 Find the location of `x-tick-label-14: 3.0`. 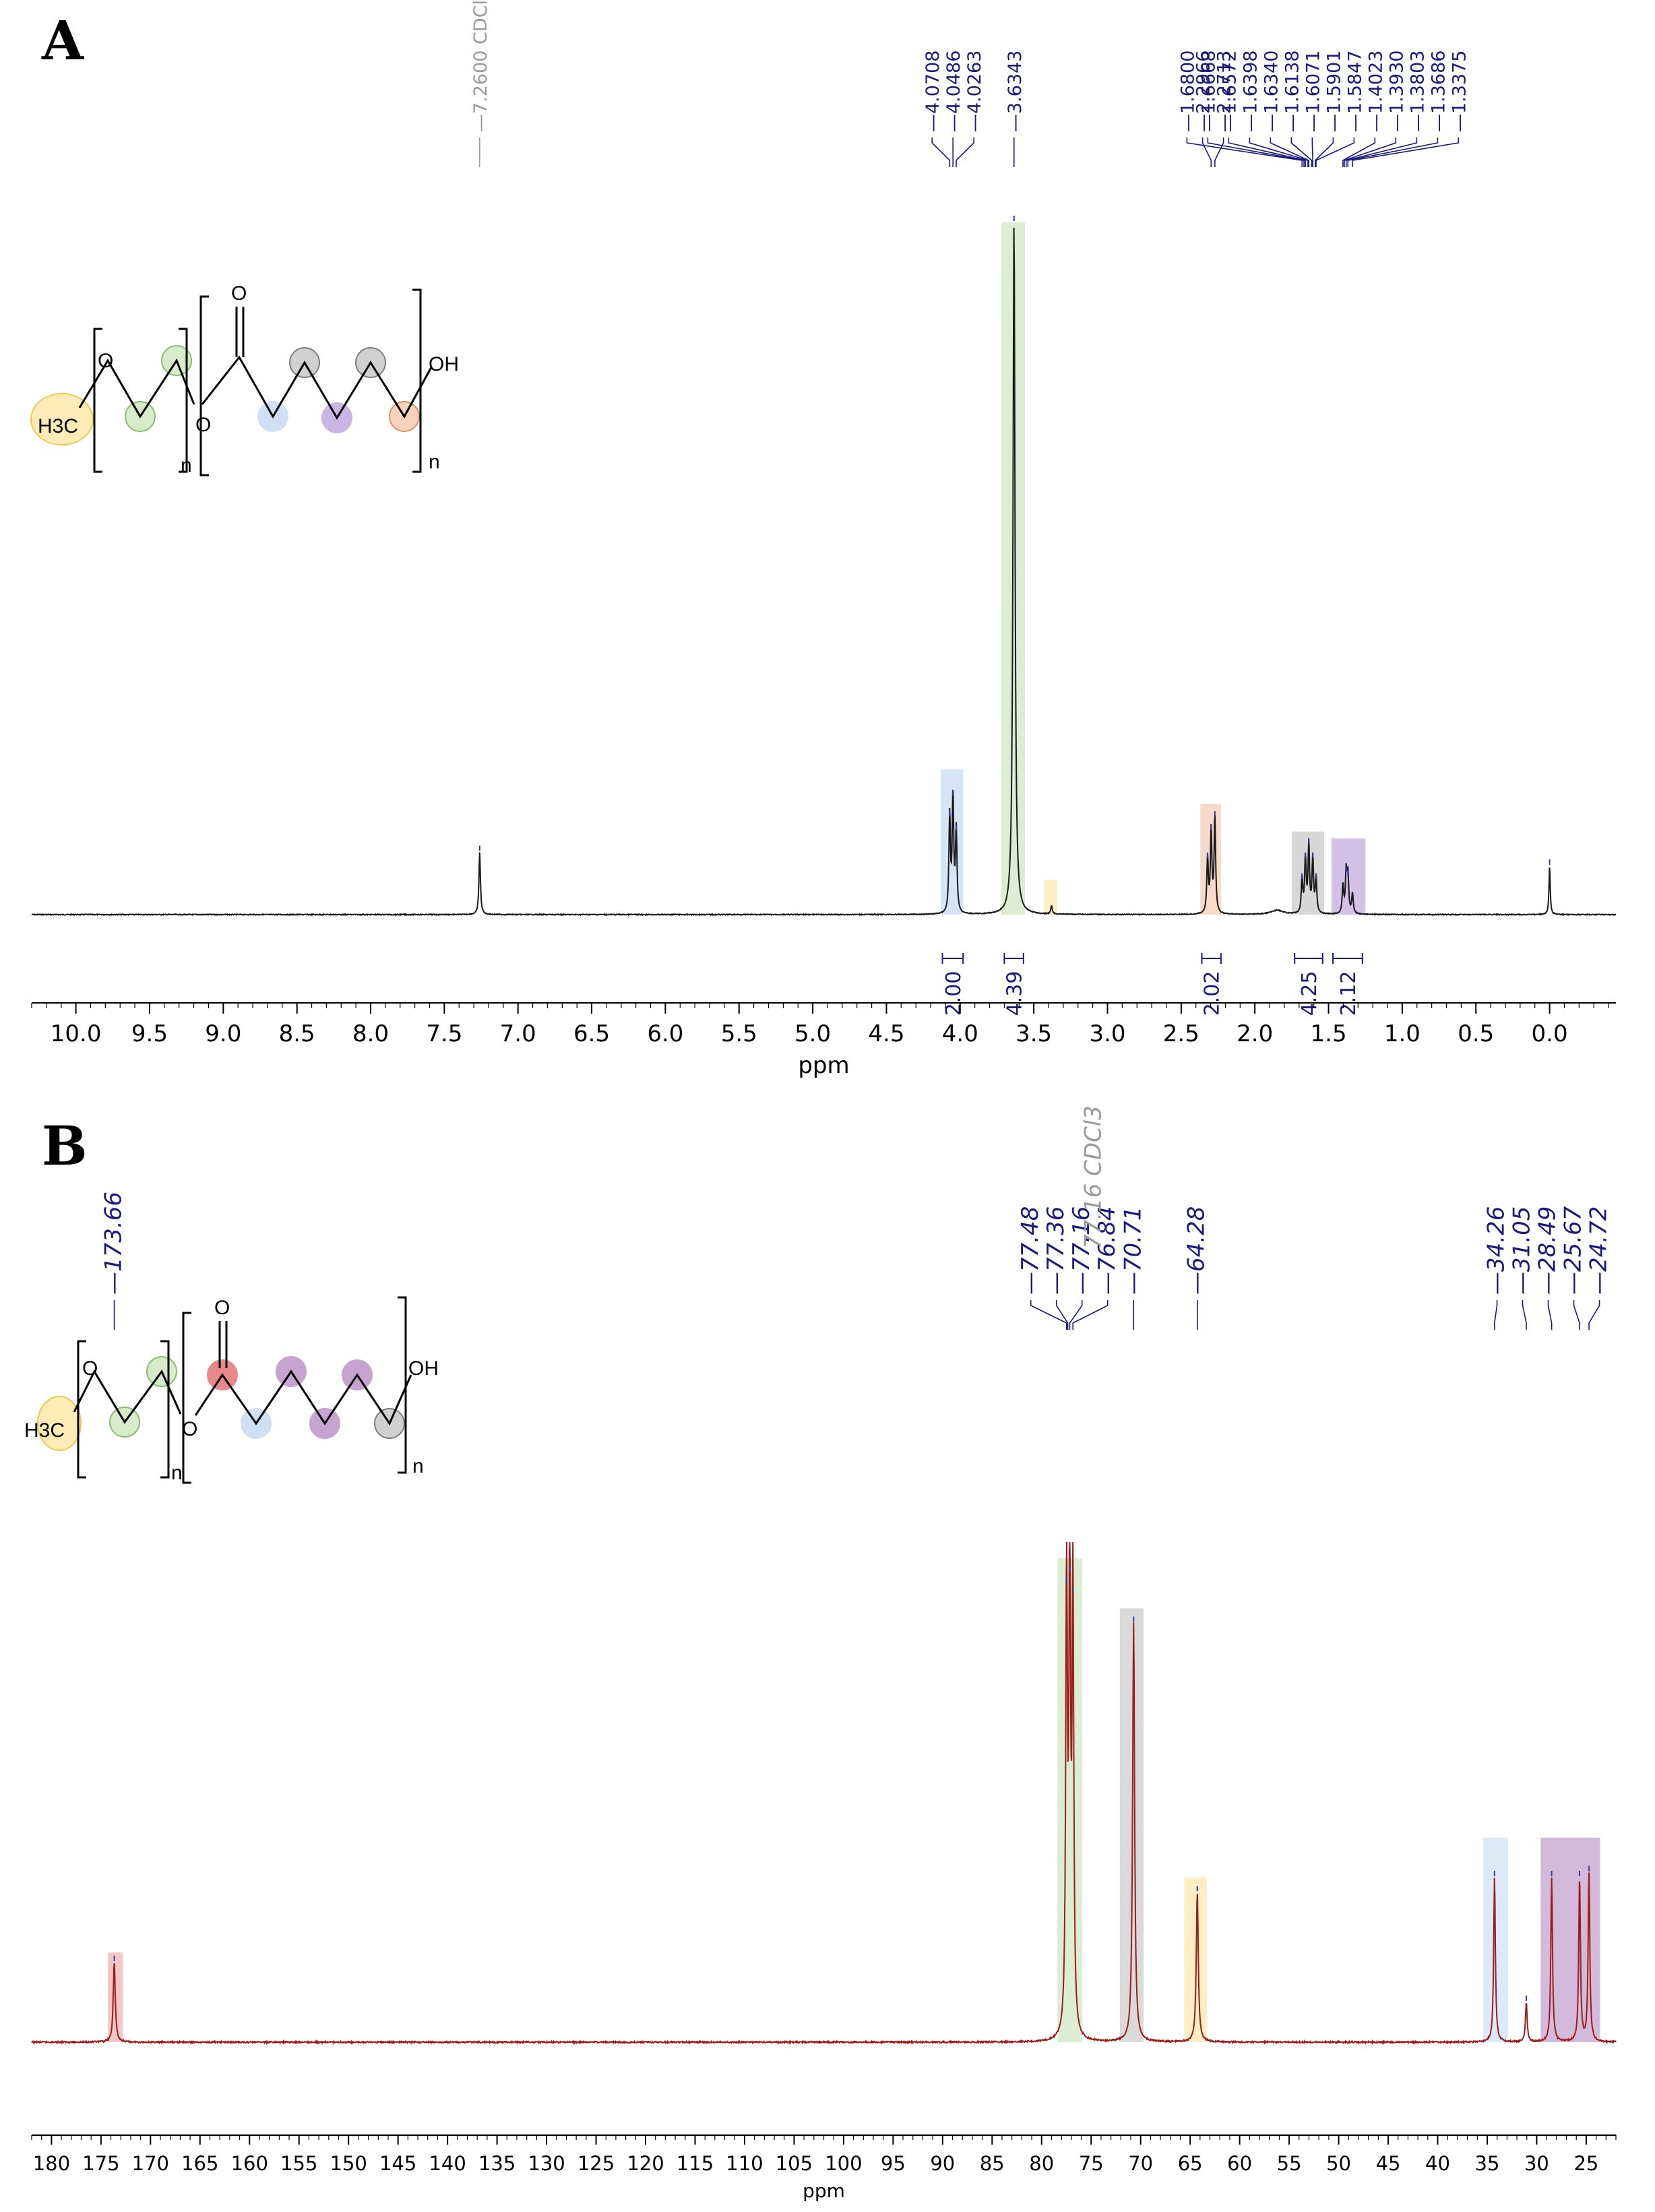

x-tick-label-14: 3.0 is located at coordinates (1107, 1033).